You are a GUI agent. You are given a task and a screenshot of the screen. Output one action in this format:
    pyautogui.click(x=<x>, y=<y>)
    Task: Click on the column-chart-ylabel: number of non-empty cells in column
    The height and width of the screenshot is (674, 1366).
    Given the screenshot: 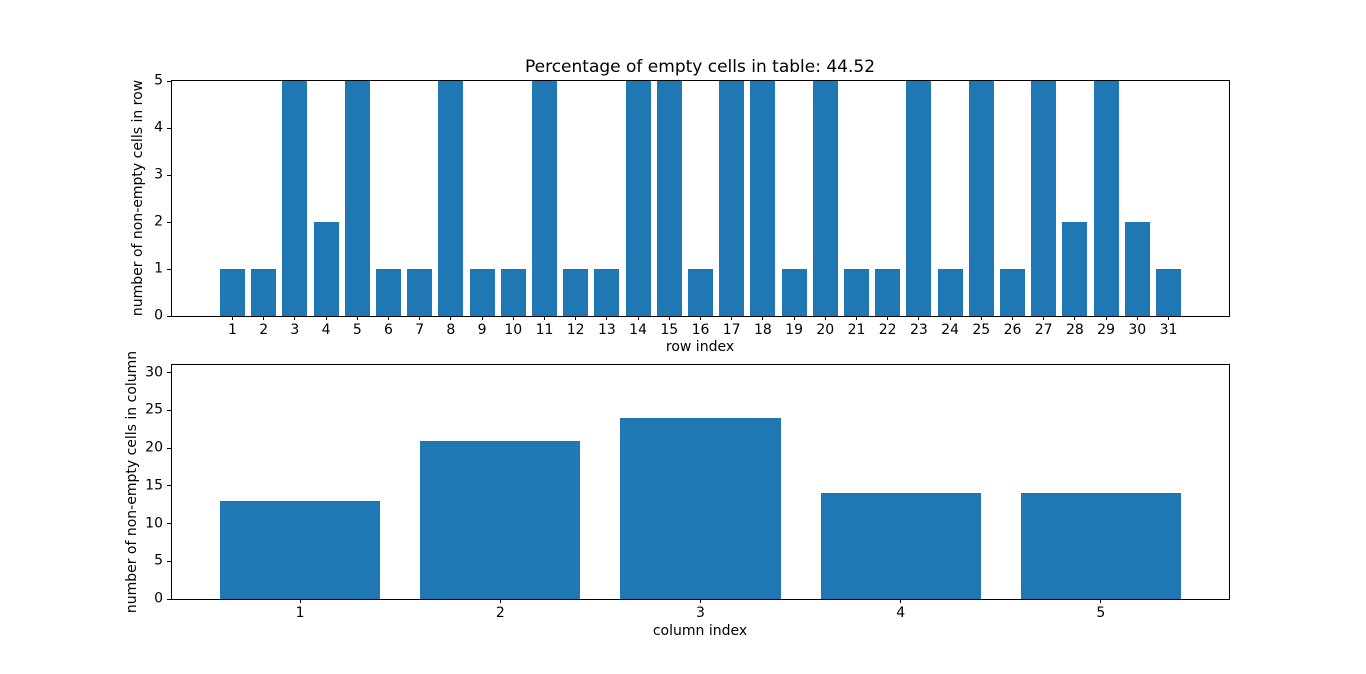 What is the action you would take?
    pyautogui.click(x=132, y=482)
    